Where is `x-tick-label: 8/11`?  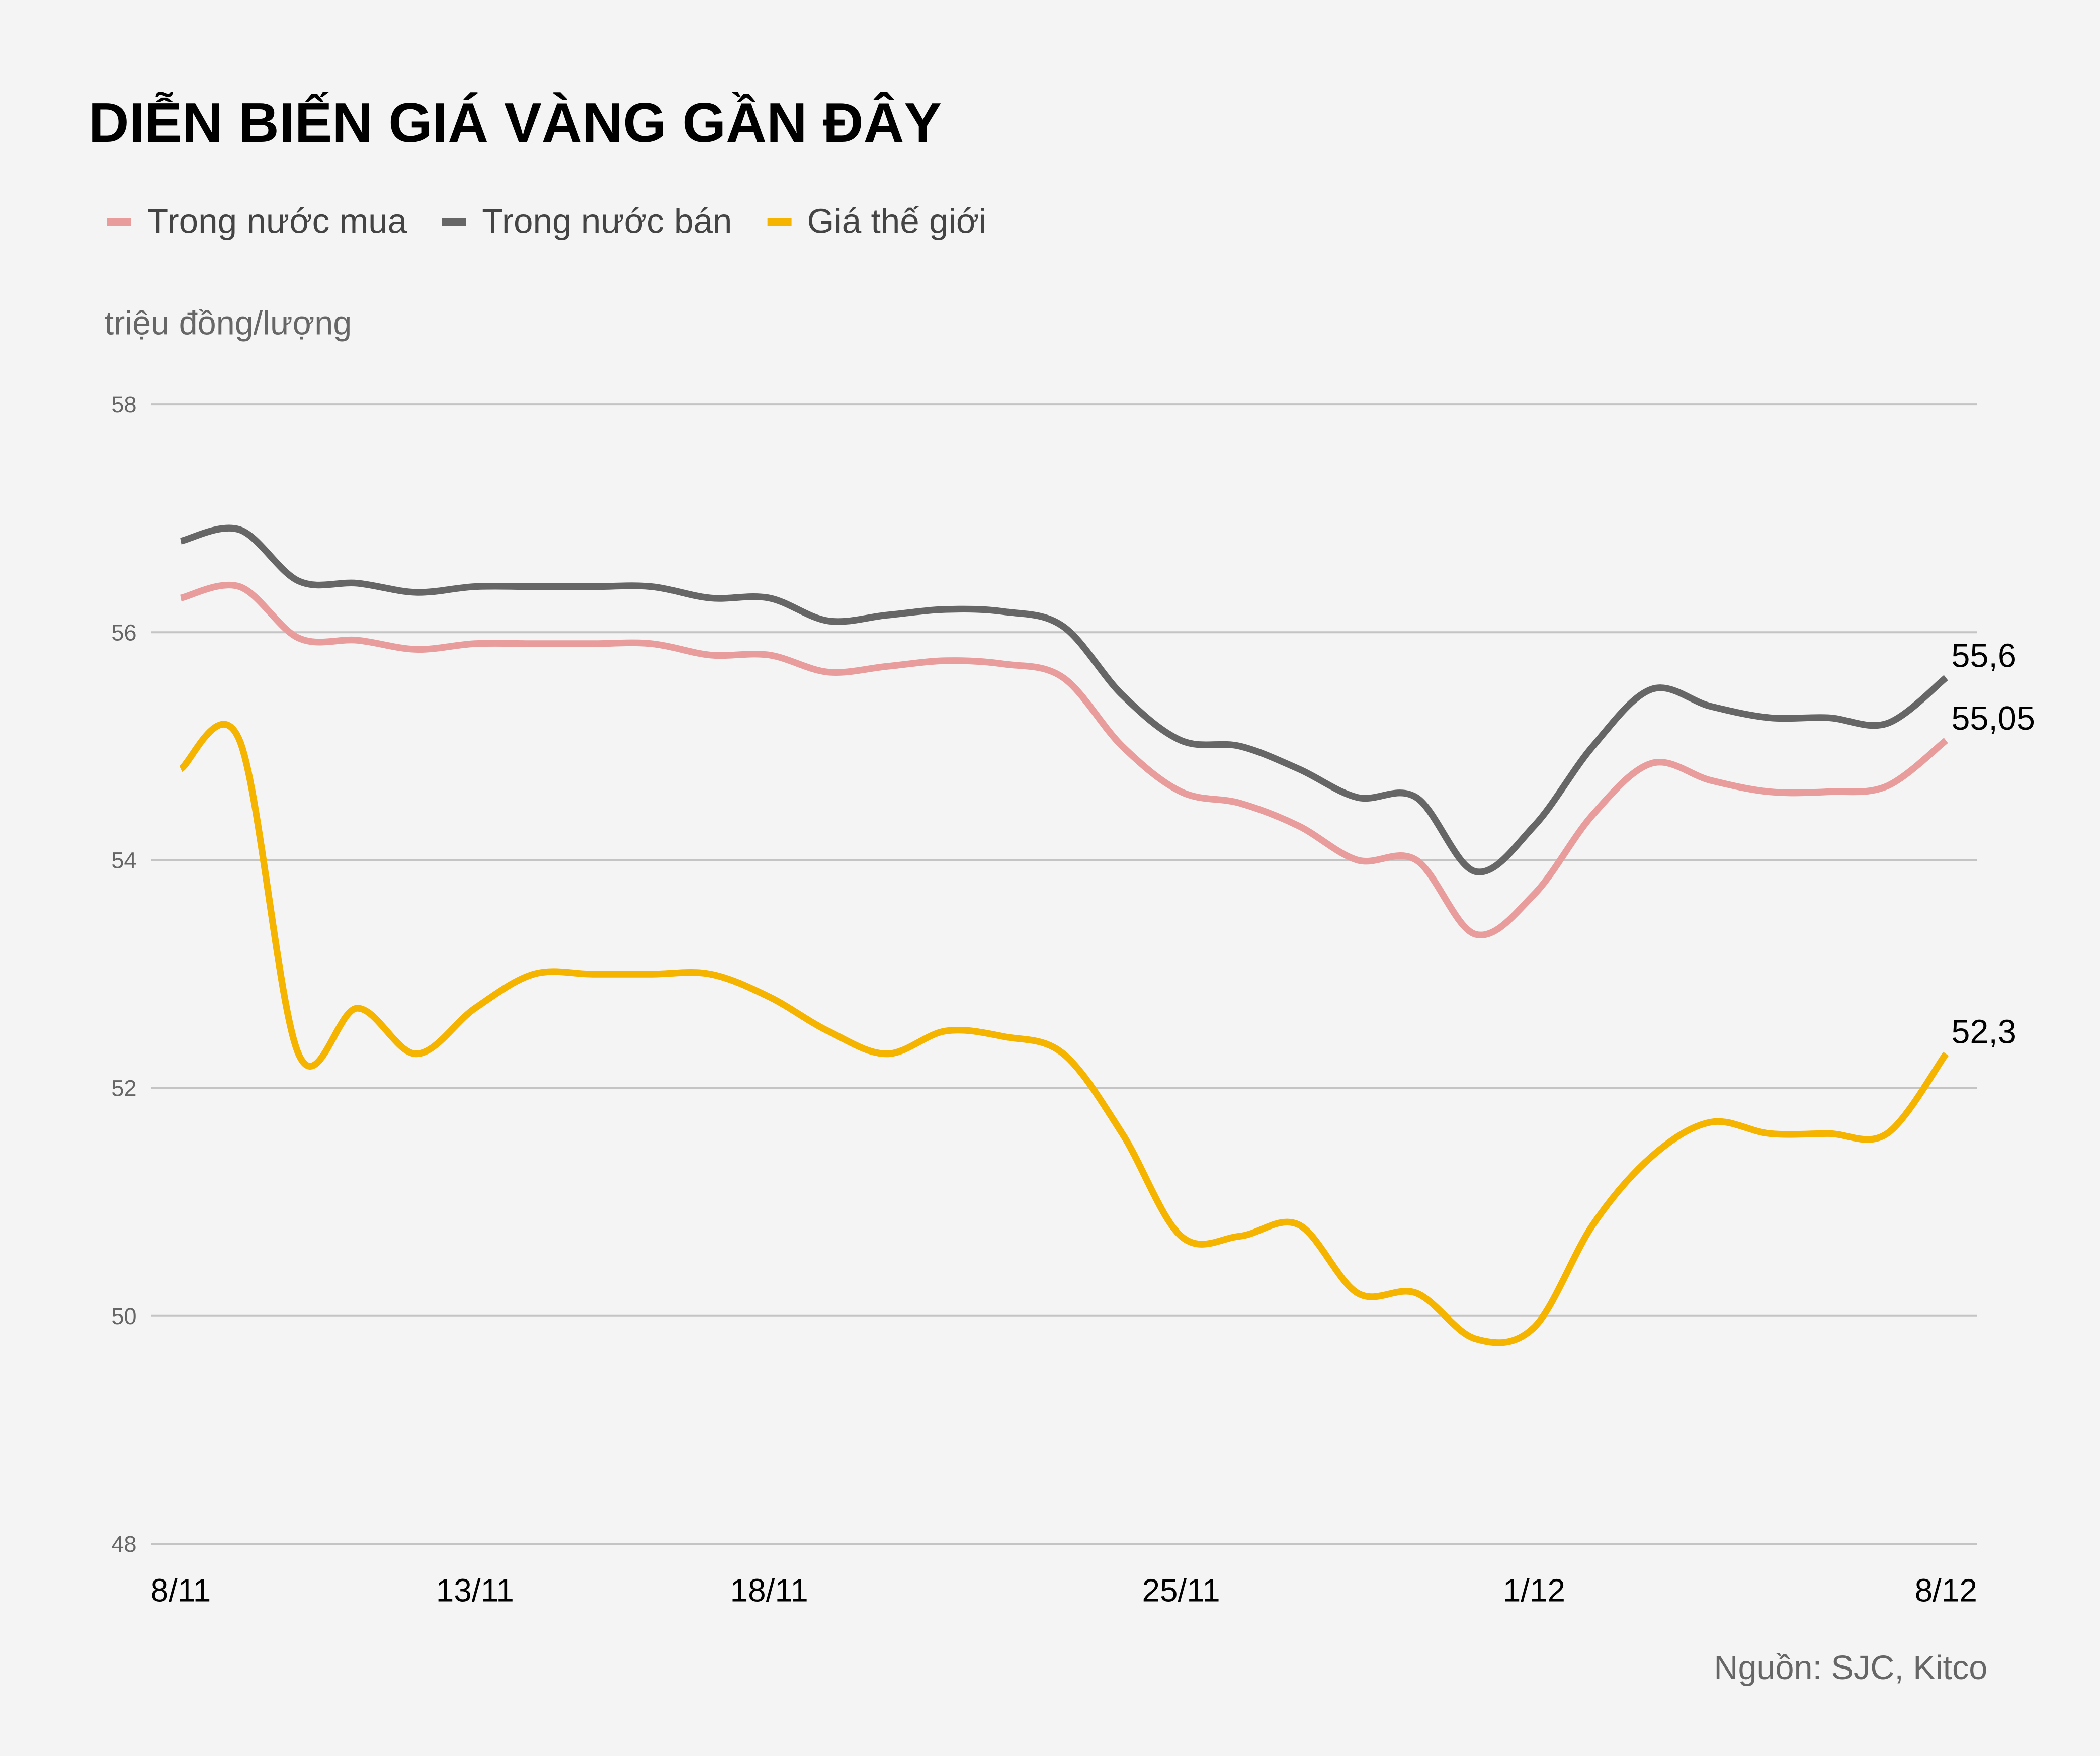 x-tick-label: 8/11 is located at coordinates (181, 1590).